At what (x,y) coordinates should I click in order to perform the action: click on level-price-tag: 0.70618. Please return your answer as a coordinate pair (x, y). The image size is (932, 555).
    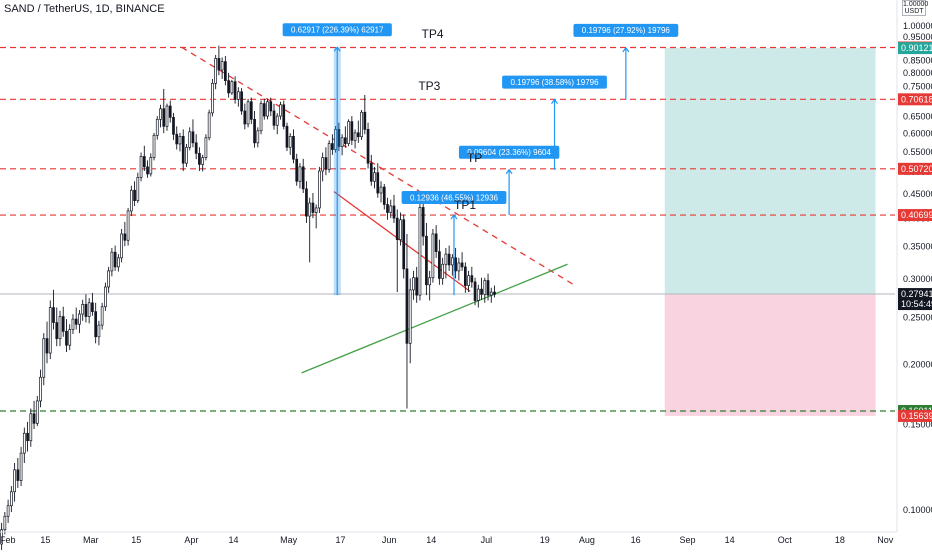
    Looking at the image, I should click on (916, 99).